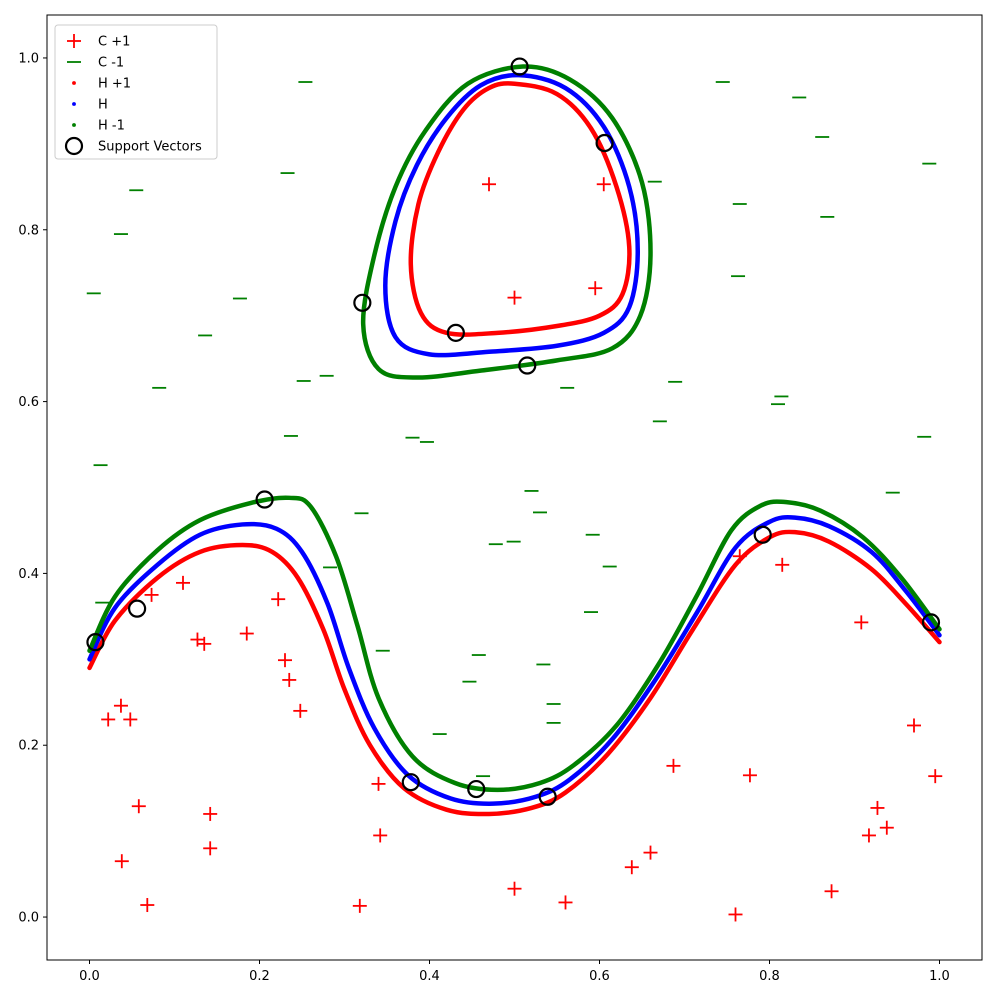  I want to click on y-tick-label-2: 0.4, so click(28, 574).